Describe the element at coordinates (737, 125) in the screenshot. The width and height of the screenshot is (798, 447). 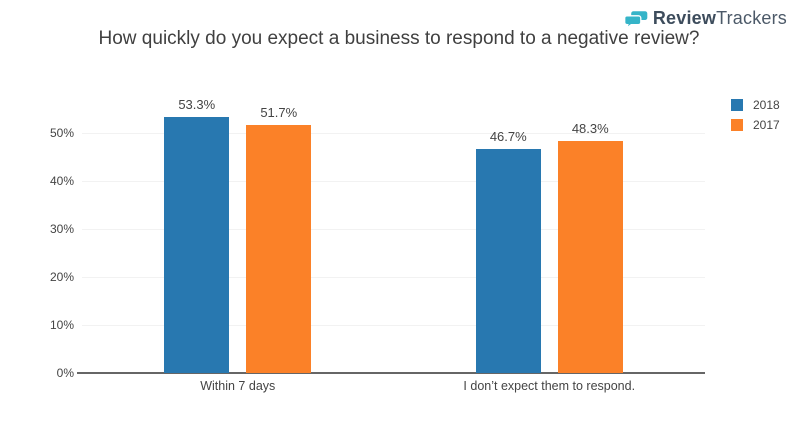
I see `legend-swatch-2017` at that location.